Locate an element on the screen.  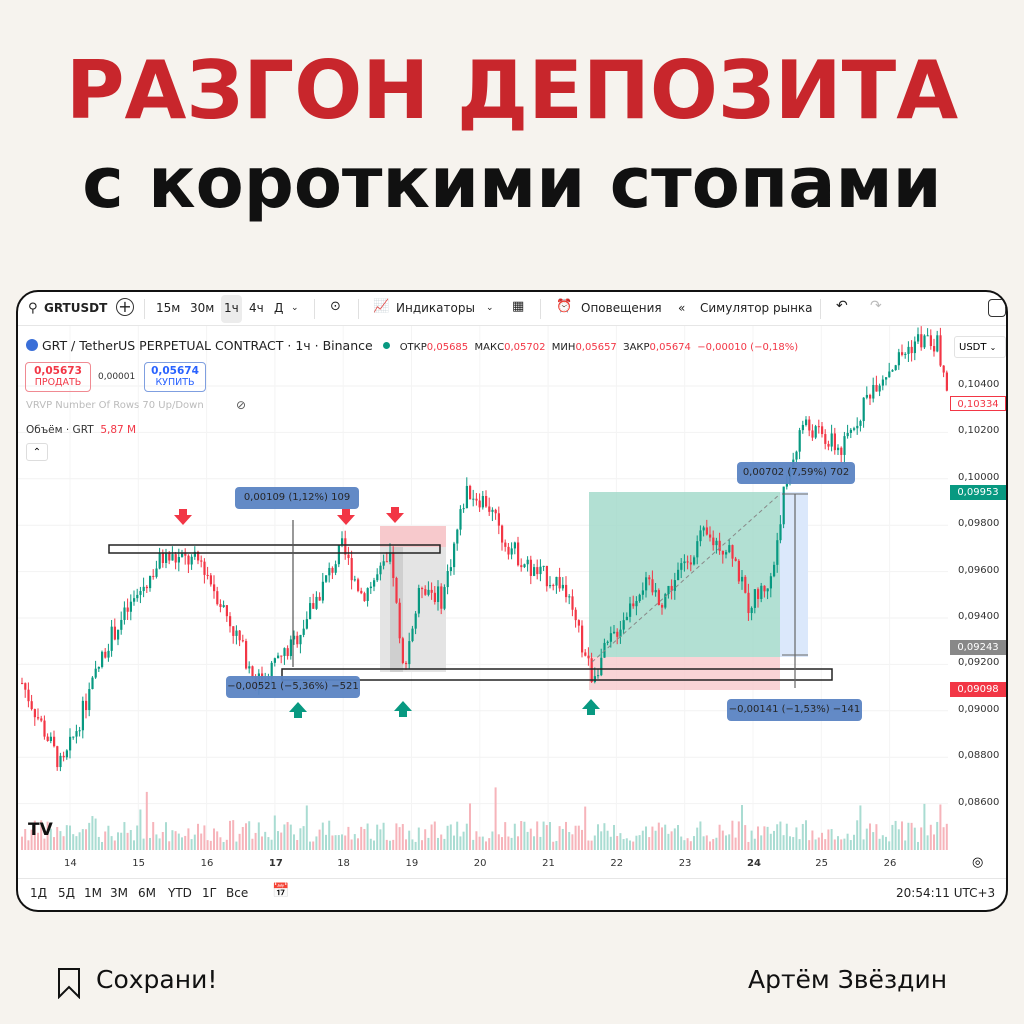
buy-button: 0,05674 КУПИТЬ is located at coordinates (175, 377).